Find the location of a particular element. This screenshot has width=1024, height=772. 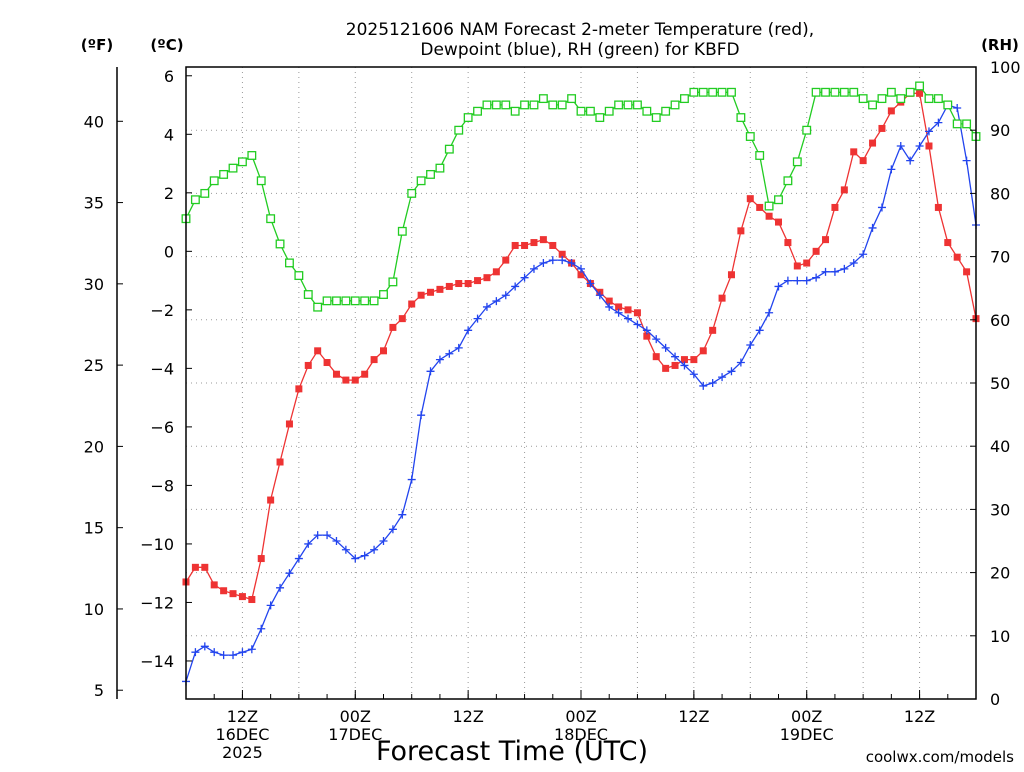

celsius-tick-label: −10 is located at coordinates (157, 544).